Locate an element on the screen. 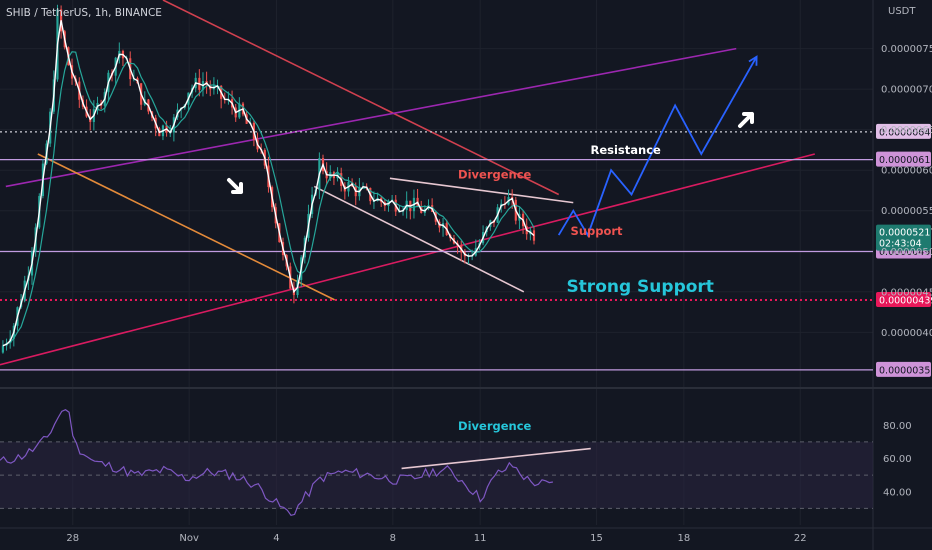  date-tick-label: 28 is located at coordinates (72, 538).